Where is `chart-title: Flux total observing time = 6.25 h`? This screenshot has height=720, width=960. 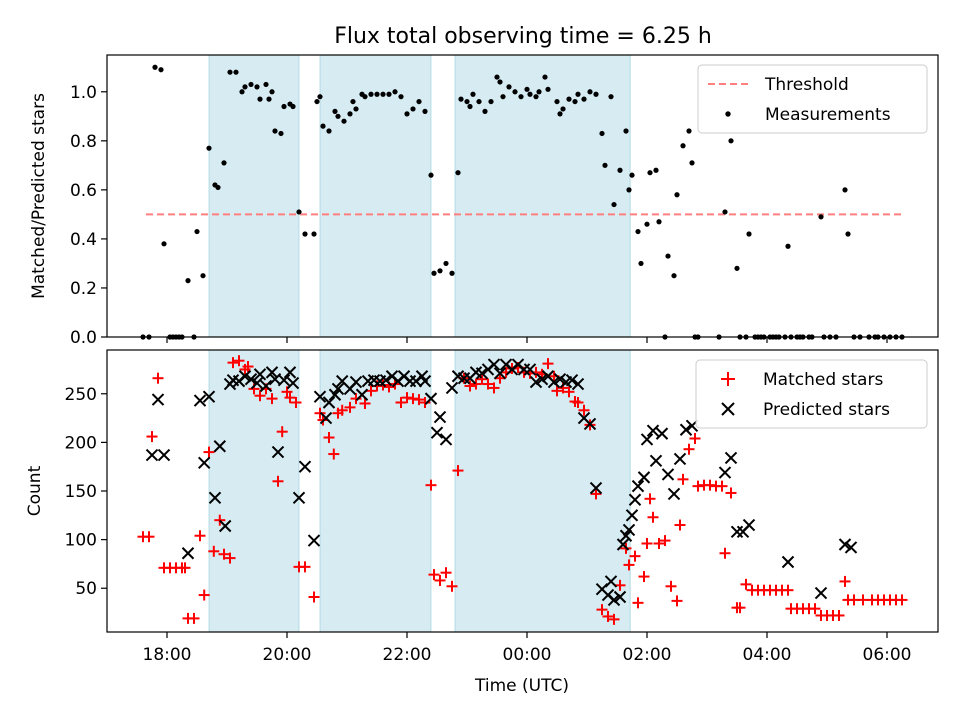
chart-title: Flux total observing time = 6.25 h is located at coordinates (523, 36).